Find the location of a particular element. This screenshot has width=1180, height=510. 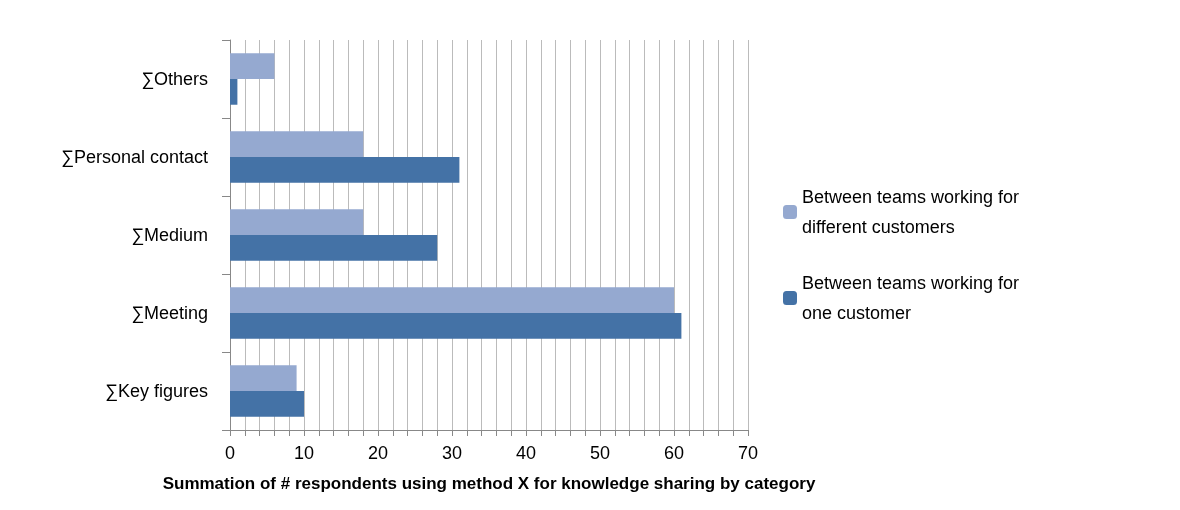

x-tick-label: 50 is located at coordinates (600, 453).